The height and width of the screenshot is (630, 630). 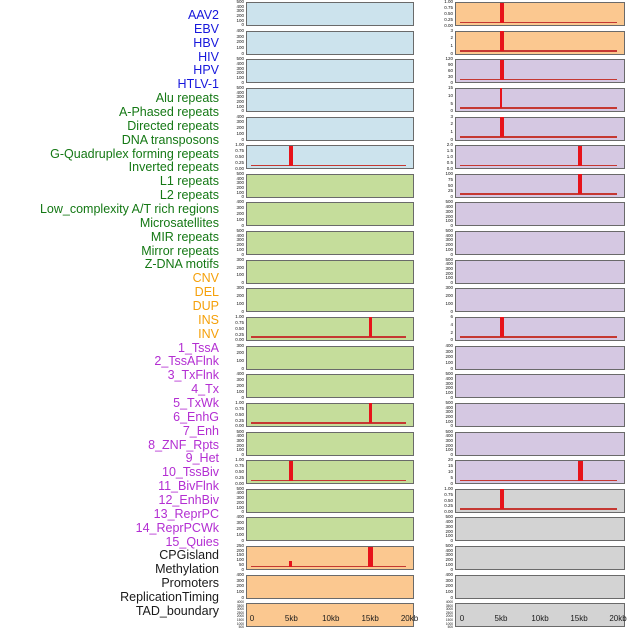 I want to click on y-tick-label: 0.00, so click(x=448, y=512).